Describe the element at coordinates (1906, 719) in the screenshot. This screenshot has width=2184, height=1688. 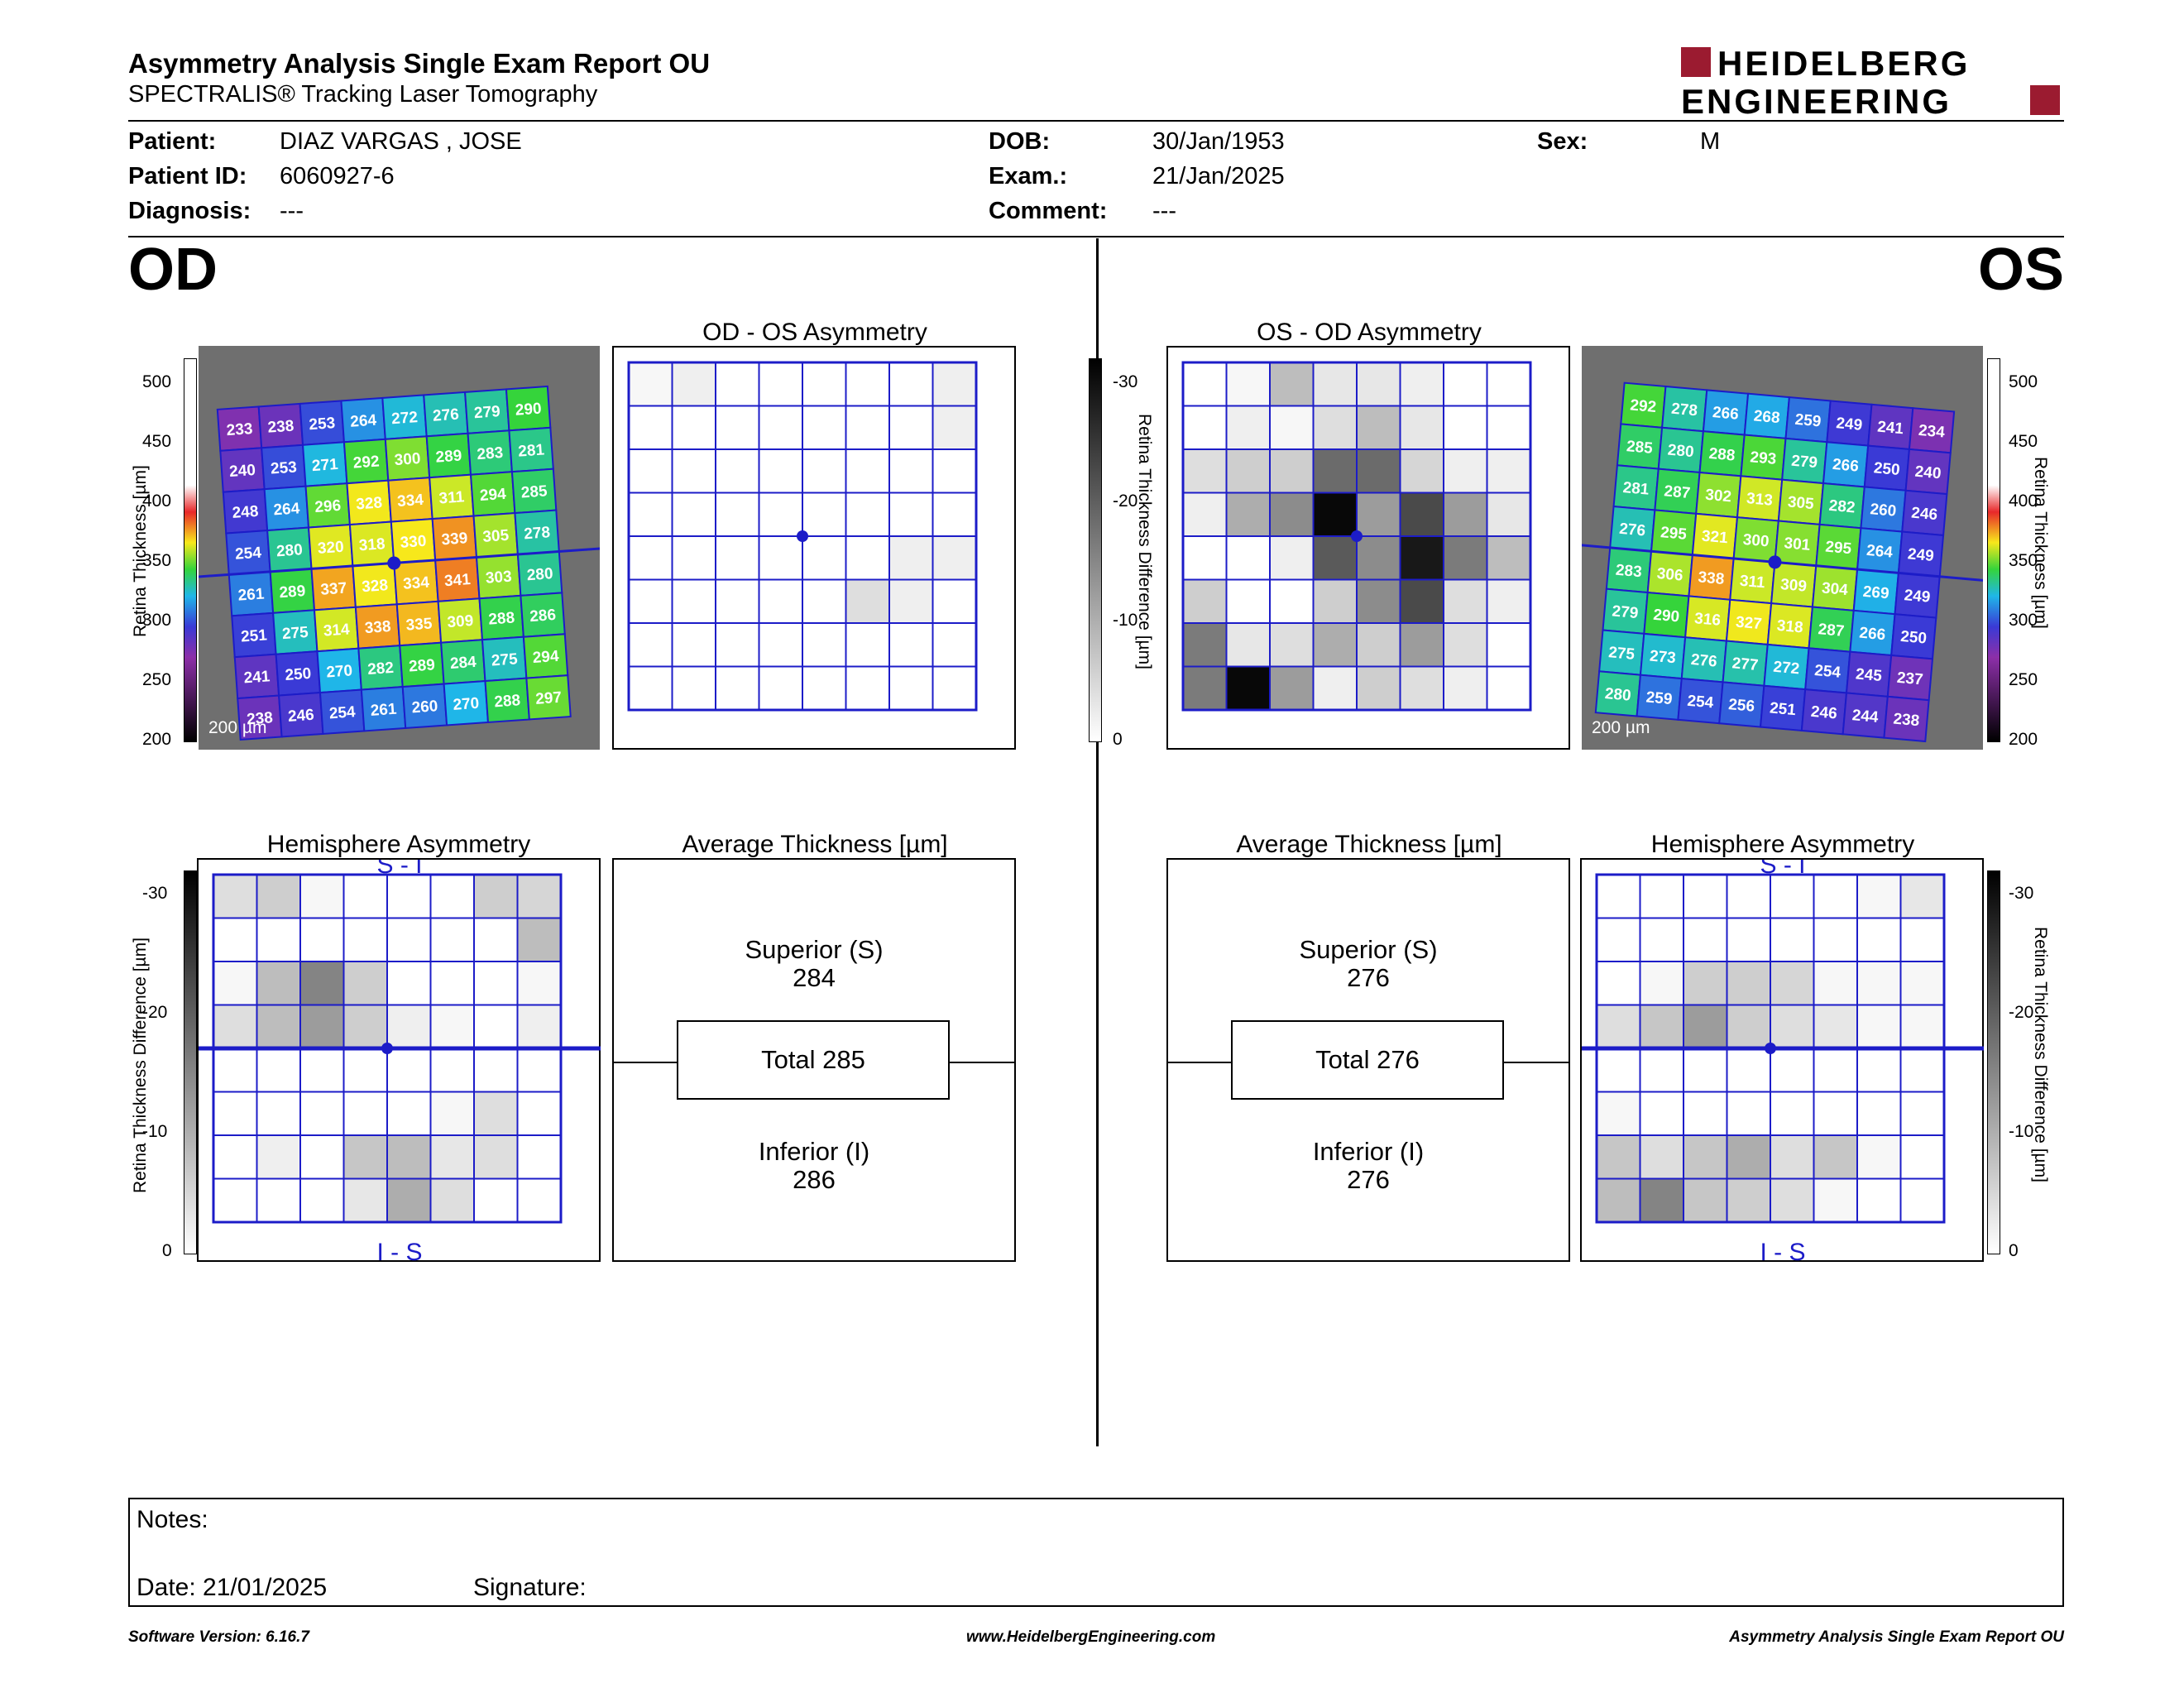
I see `os-thickness-cell` at that location.